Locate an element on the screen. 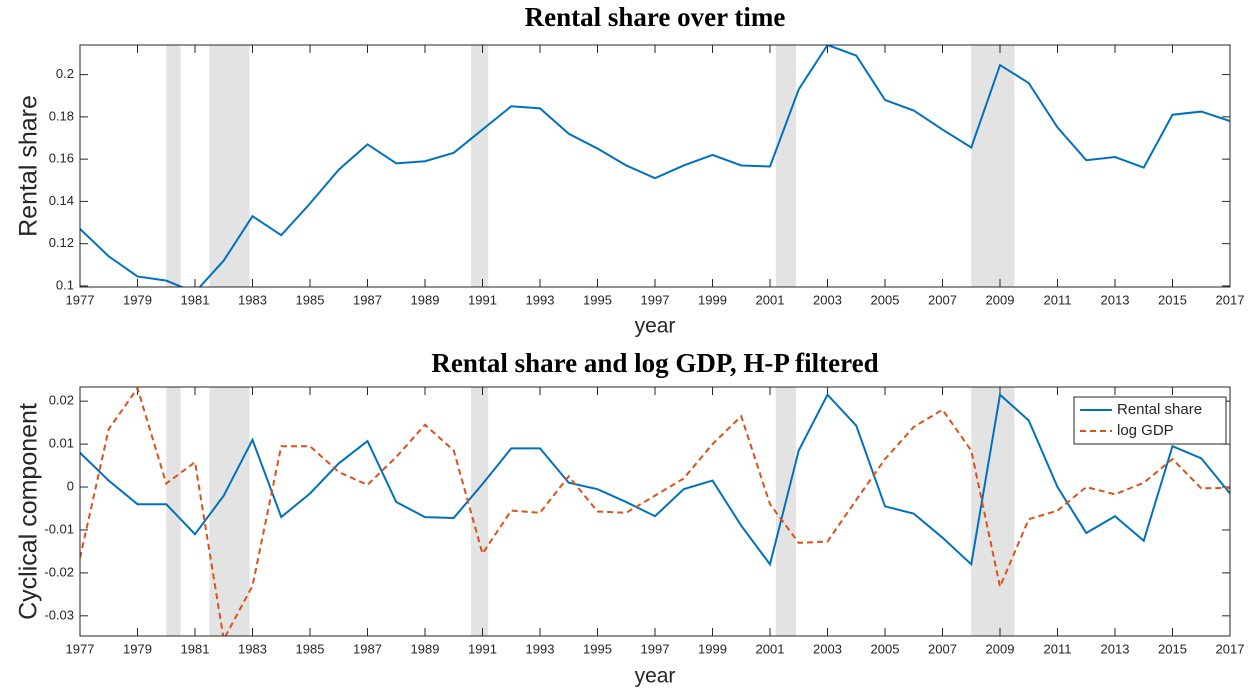 The width and height of the screenshot is (1257, 690). y-axis-label: Rental share is located at coordinates (29, 166).